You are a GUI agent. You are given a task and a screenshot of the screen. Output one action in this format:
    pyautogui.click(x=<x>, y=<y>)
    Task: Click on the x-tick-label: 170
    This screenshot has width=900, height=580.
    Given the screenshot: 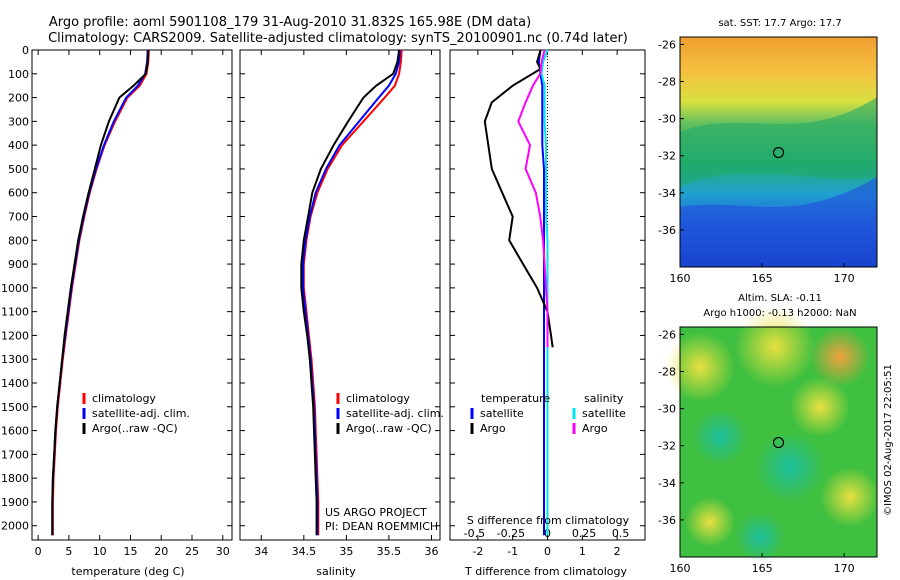 What is the action you would take?
    pyautogui.click(x=844, y=278)
    